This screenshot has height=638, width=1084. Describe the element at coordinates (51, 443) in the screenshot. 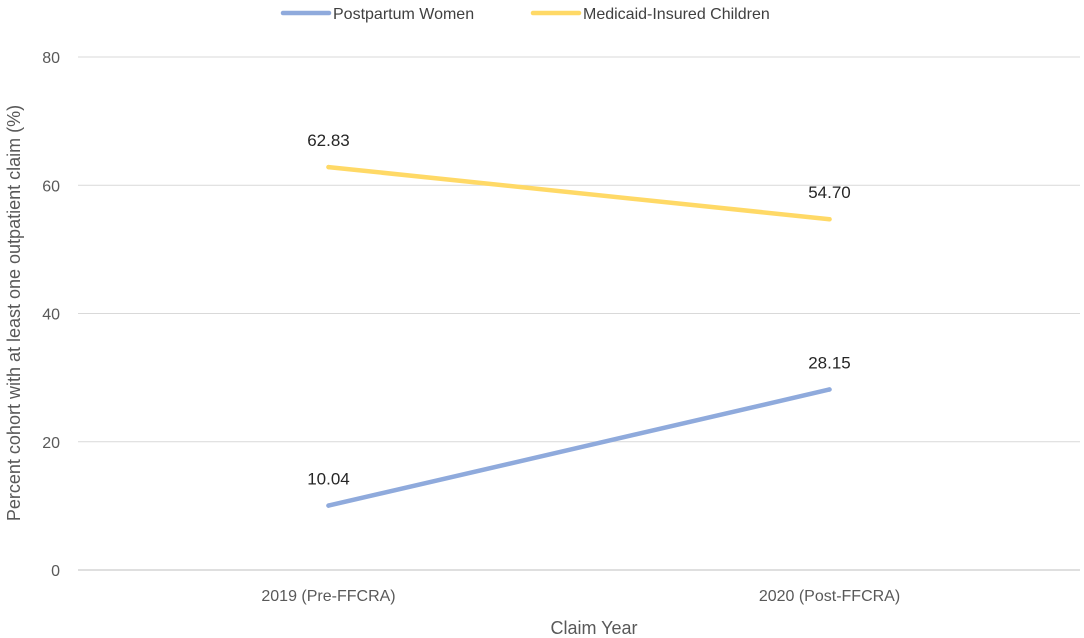

I see `y-tick-label: 20` at that location.